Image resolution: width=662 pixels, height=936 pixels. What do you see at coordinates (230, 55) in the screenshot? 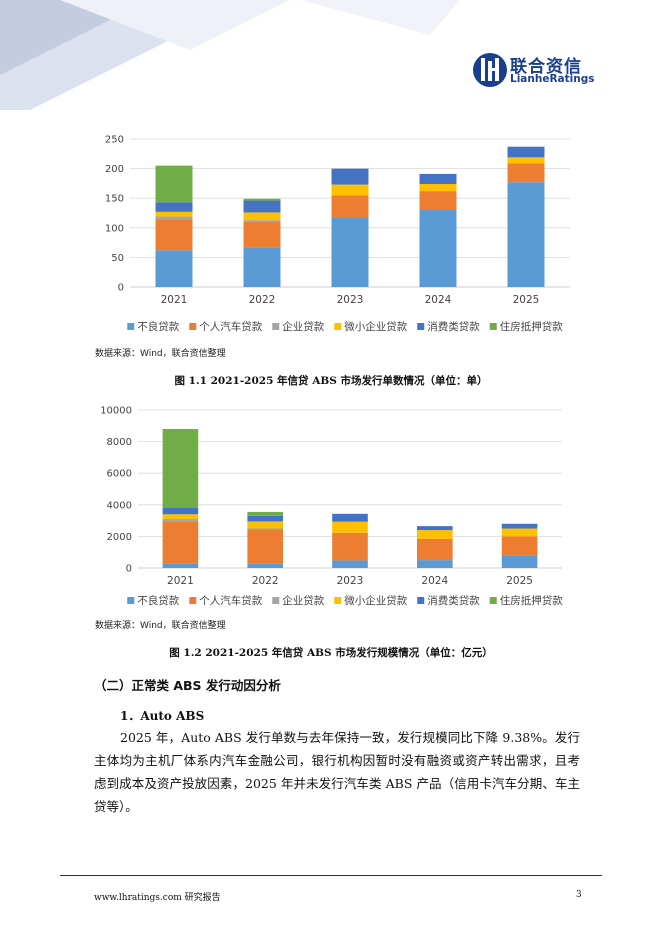
I see `header-decoration` at bounding box center [230, 55].